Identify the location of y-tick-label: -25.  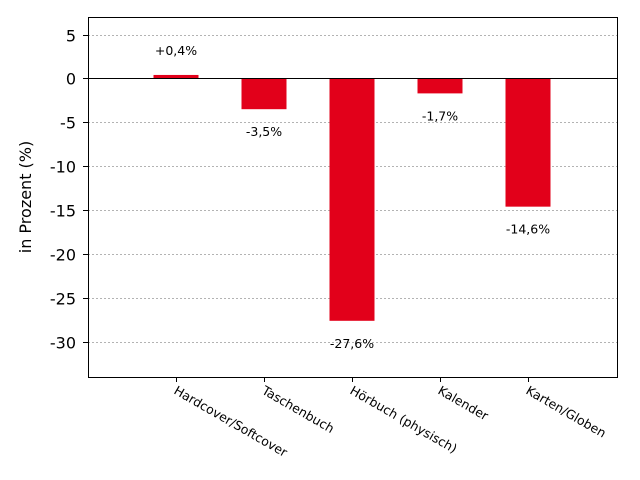
(63, 299).